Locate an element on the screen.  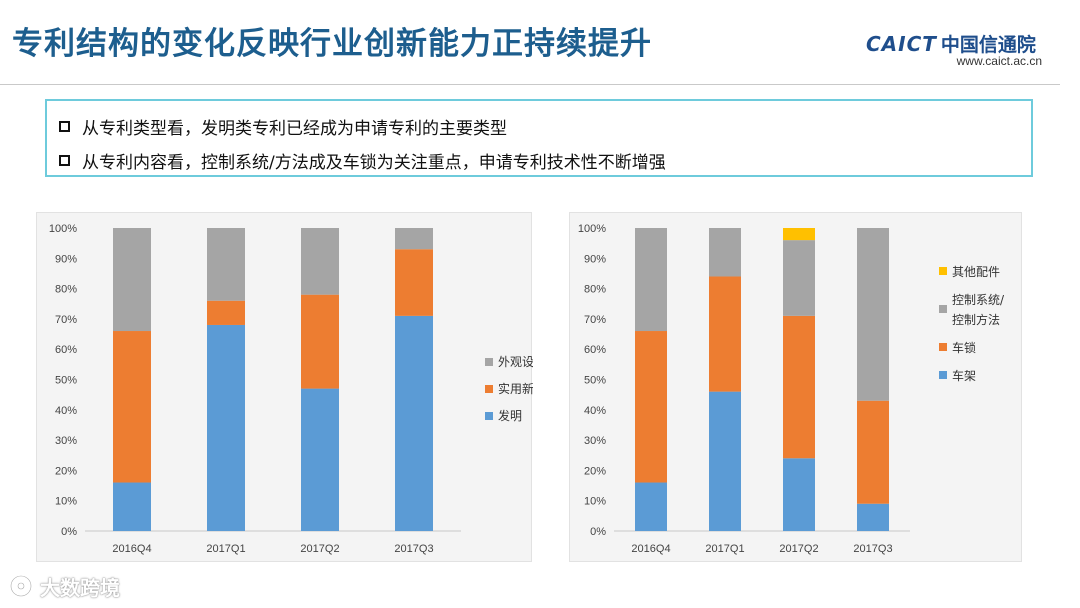
watermark: 大数跨境 is located at coordinates (64, 586).